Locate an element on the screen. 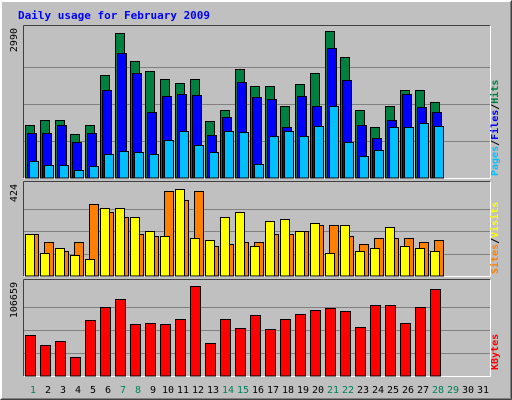 Image resolution: width=512 pixels, height=400 pixels. x-tick-label-day-4: 4 is located at coordinates (78, 390).